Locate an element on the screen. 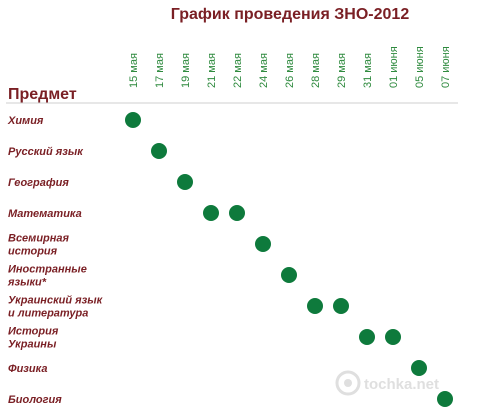  subject-column-header: Предмет is located at coordinates (42, 94).